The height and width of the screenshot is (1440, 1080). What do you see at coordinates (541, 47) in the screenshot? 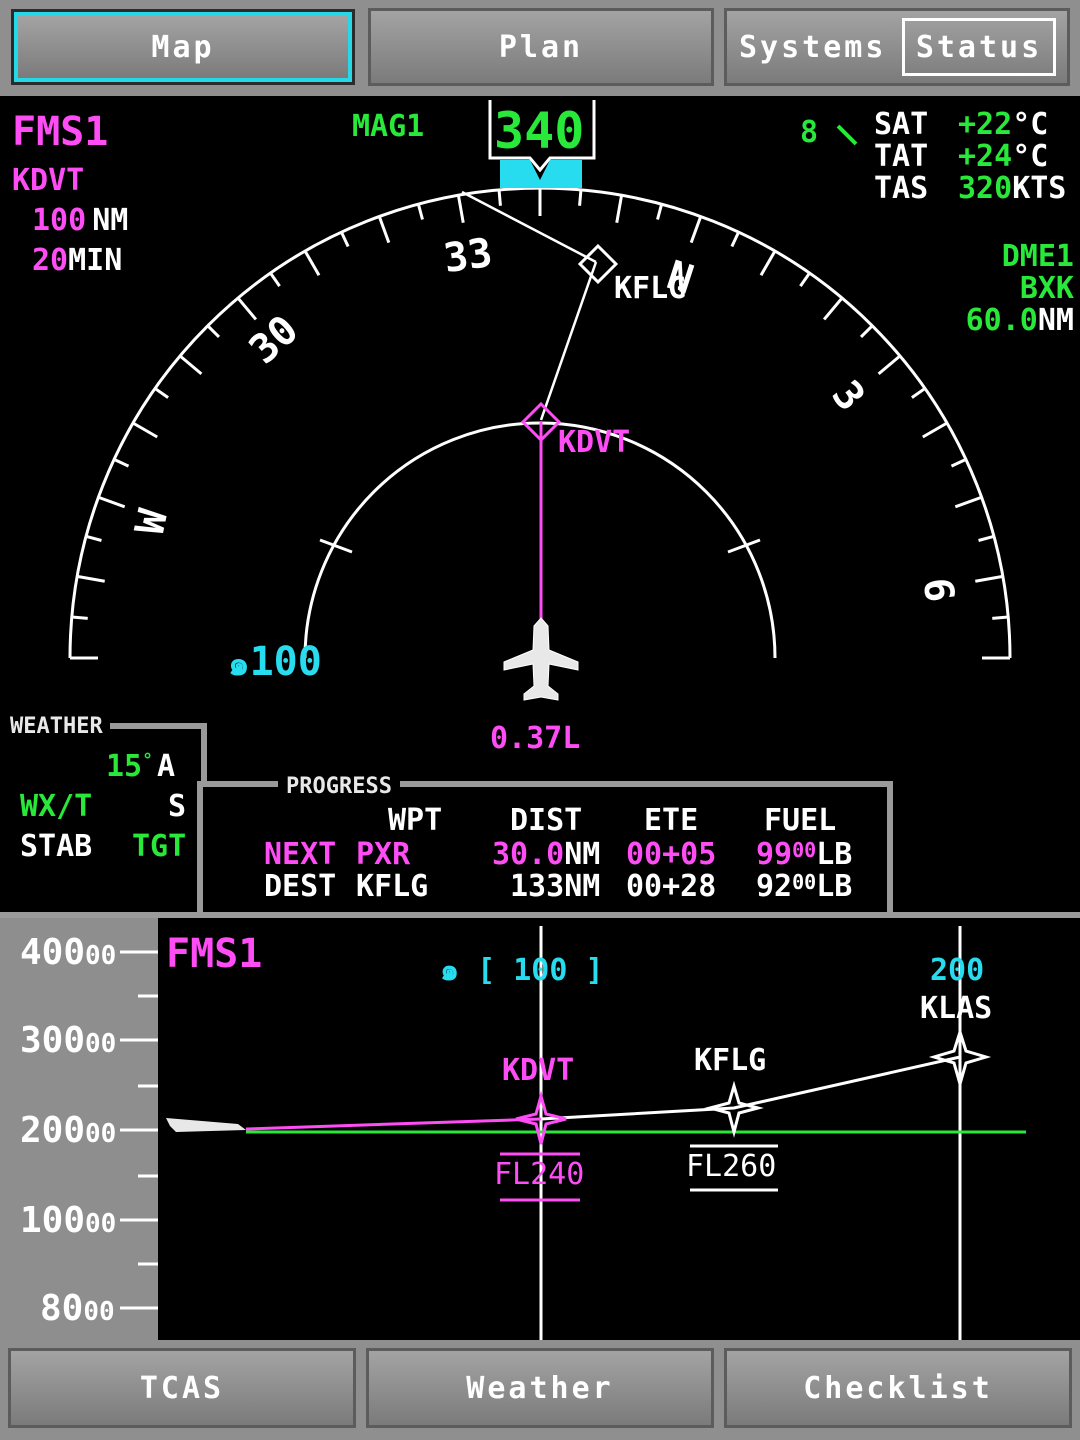
I see `tab-plan: Plan` at bounding box center [541, 47].